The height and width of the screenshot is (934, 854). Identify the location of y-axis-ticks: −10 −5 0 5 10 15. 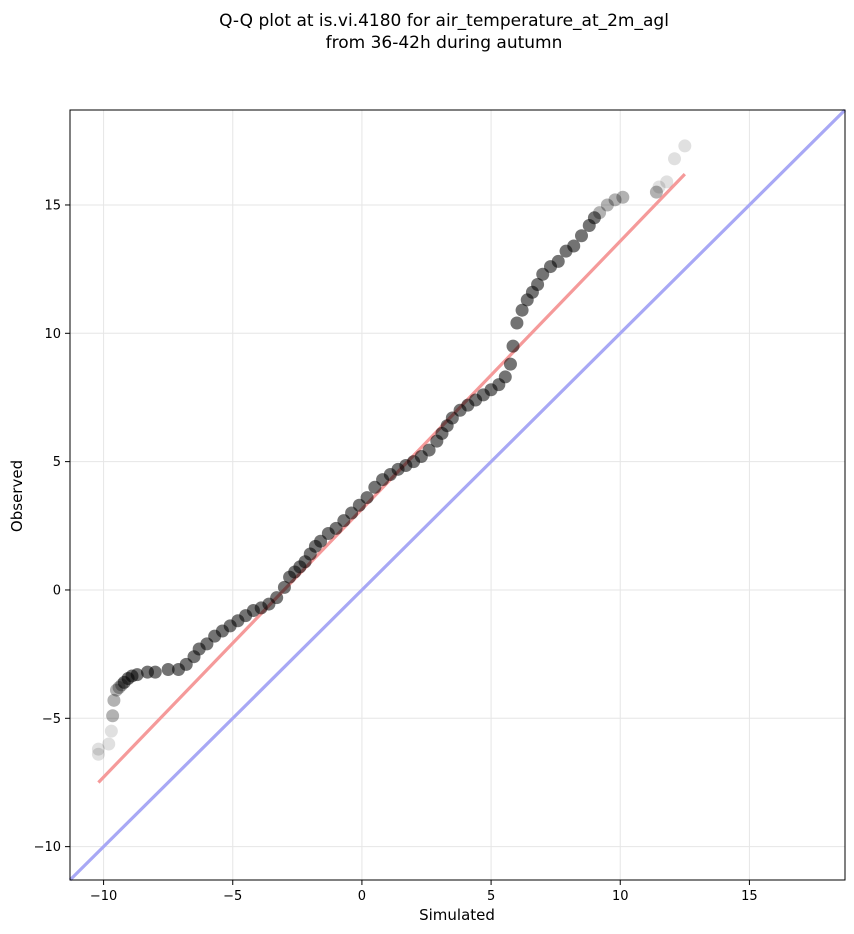
(52, 526).